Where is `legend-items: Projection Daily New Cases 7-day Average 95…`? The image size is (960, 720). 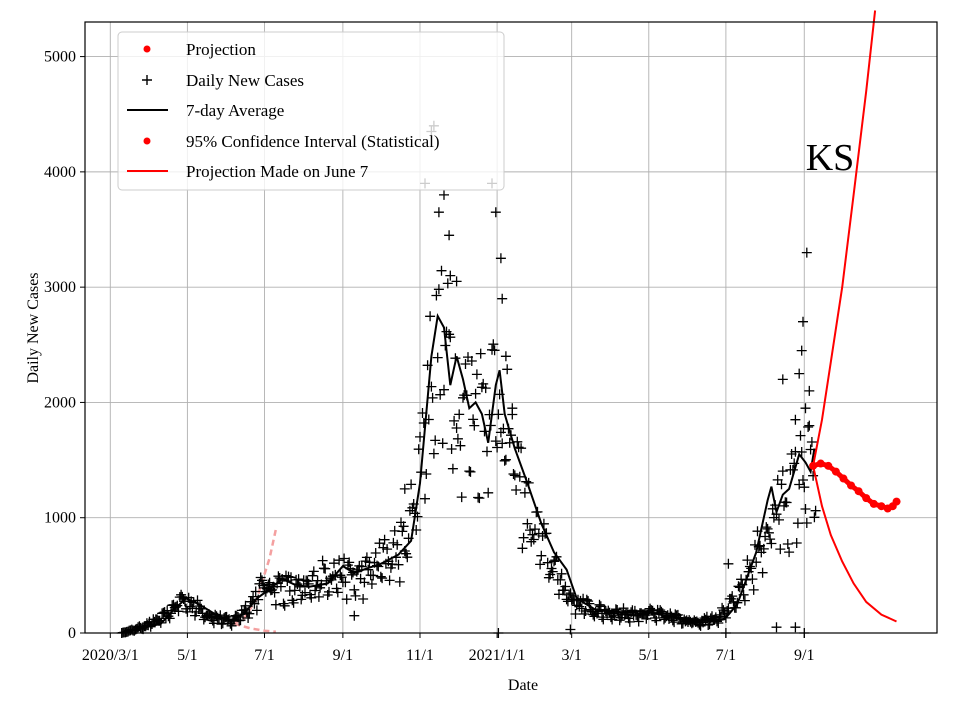 legend-items: Projection Daily New Cases 7-day Average 95… is located at coordinates (283, 110).